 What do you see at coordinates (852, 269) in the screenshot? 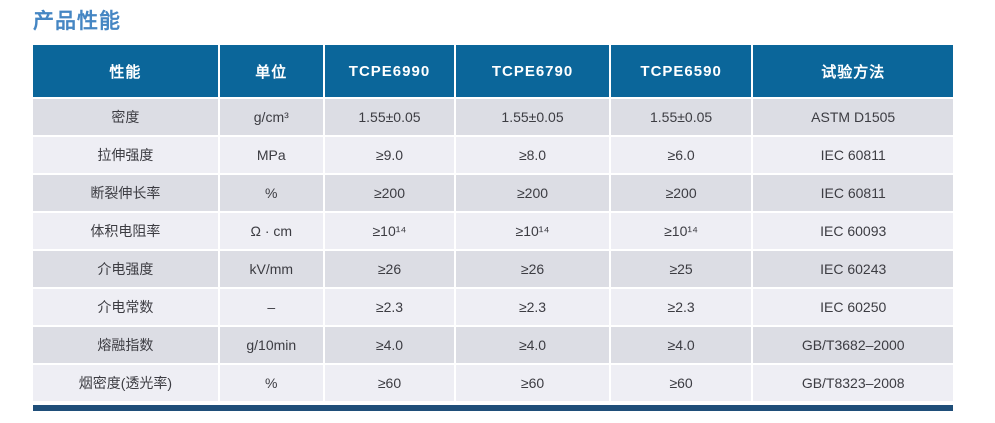
I see `test-method-cell: IEC 60243` at bounding box center [852, 269].